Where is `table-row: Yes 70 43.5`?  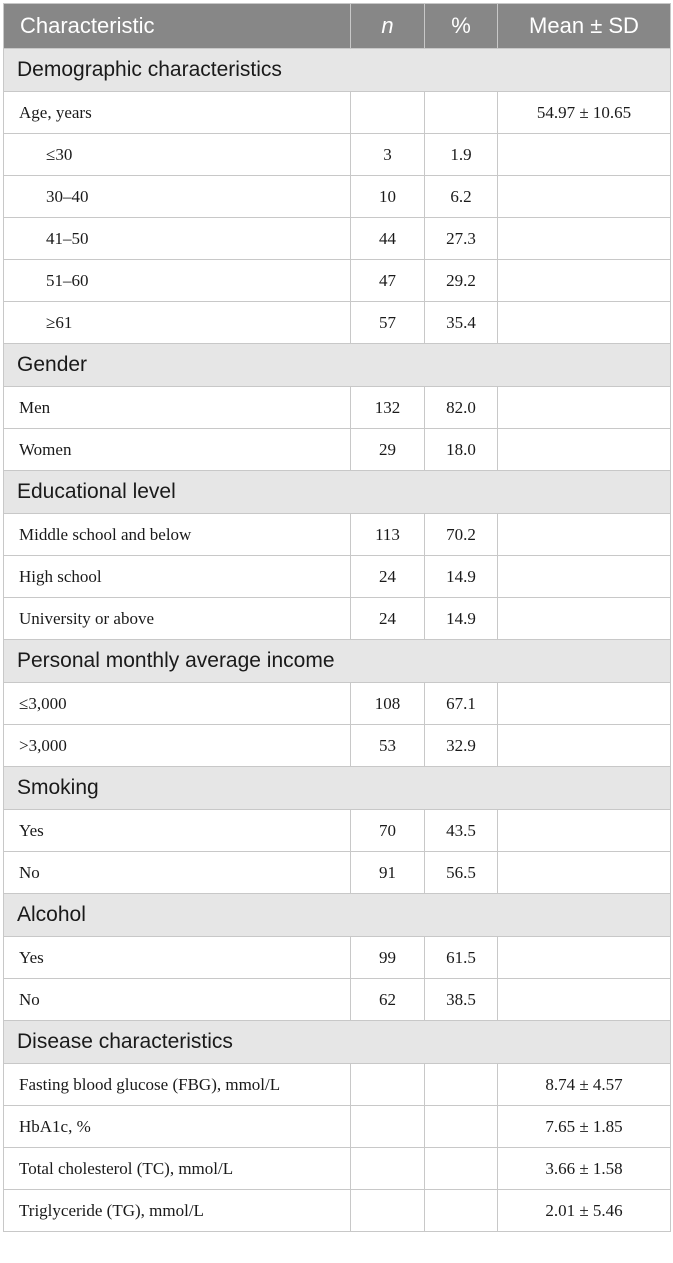
table-row: Yes 70 43.5 is located at coordinates (337, 830).